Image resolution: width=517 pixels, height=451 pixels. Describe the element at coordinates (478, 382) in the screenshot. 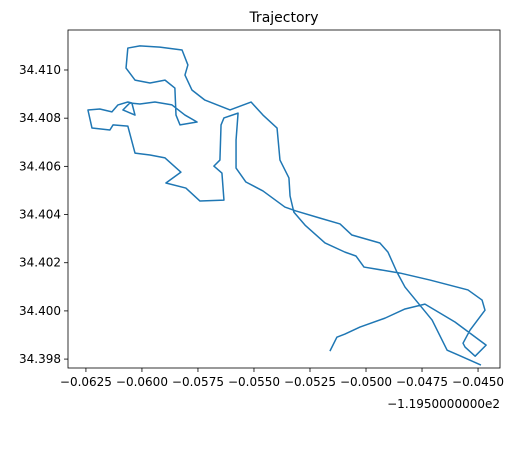

I see `x-tick-label: −0.0450` at that location.